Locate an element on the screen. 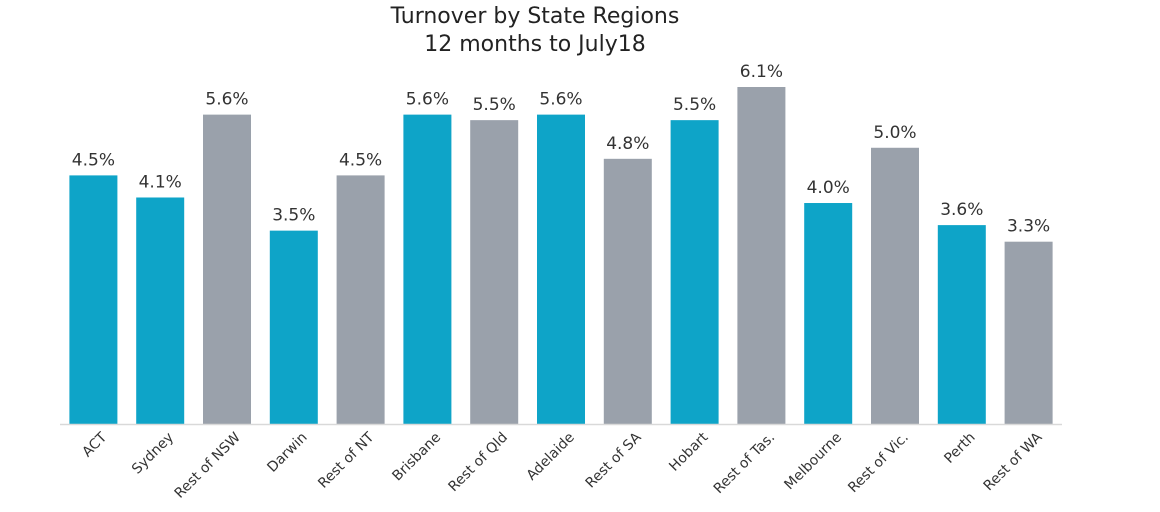 Image resolution: width=1160 pixels, height=512 pixels. data-label: 3.6% is located at coordinates (961, 210).